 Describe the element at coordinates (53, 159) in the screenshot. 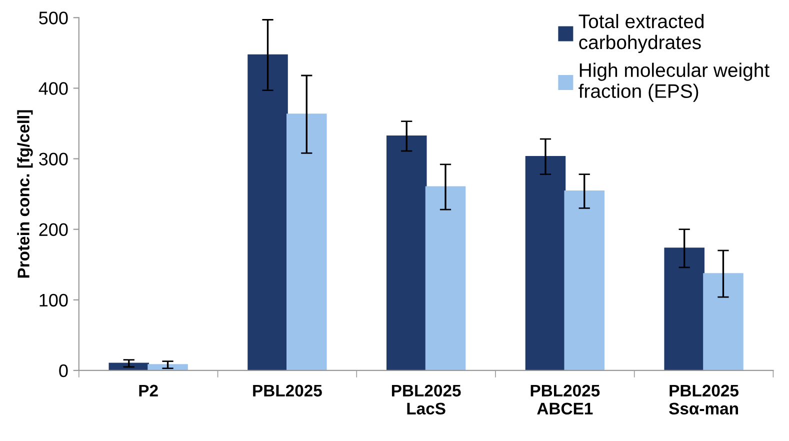

I see `y-tick-label: 300` at that location.